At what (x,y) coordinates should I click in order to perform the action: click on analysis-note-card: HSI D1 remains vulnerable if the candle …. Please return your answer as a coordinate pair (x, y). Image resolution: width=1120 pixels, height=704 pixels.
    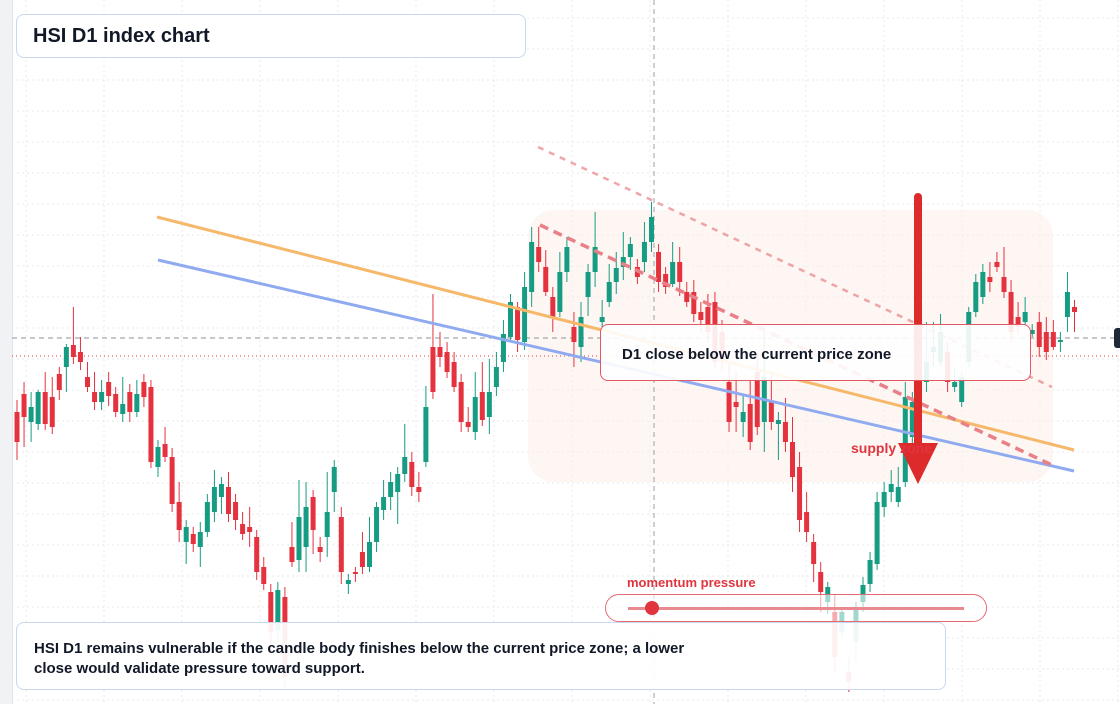
    Looking at the image, I should click on (481, 656).